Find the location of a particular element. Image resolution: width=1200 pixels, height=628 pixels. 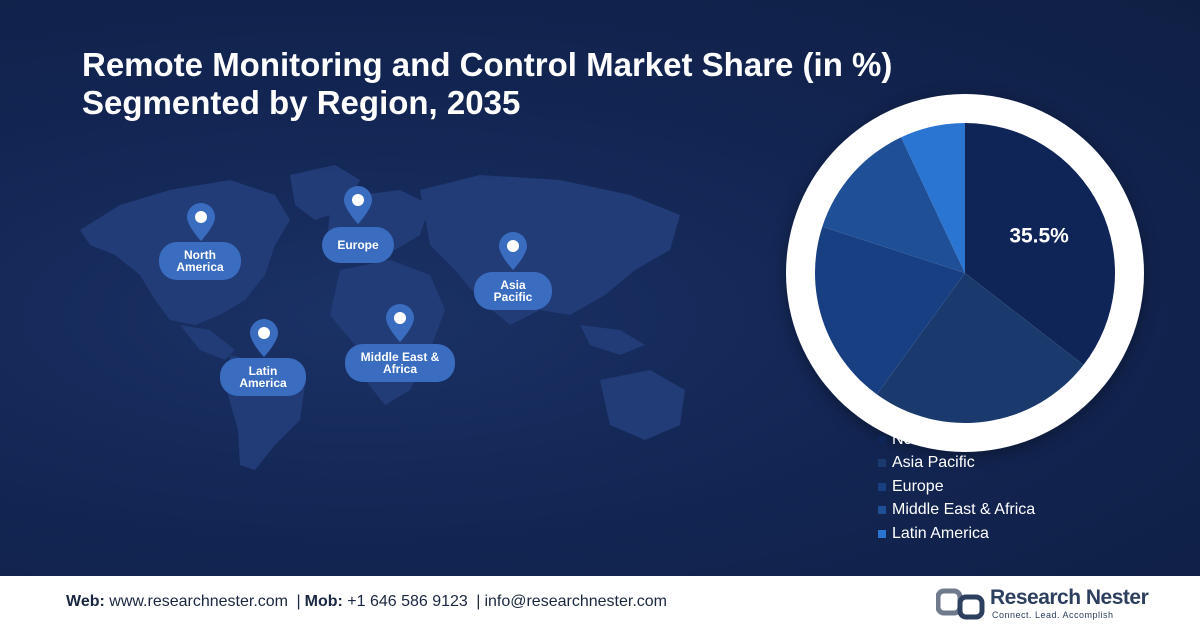

mob-label: Mob: is located at coordinates (323, 601).